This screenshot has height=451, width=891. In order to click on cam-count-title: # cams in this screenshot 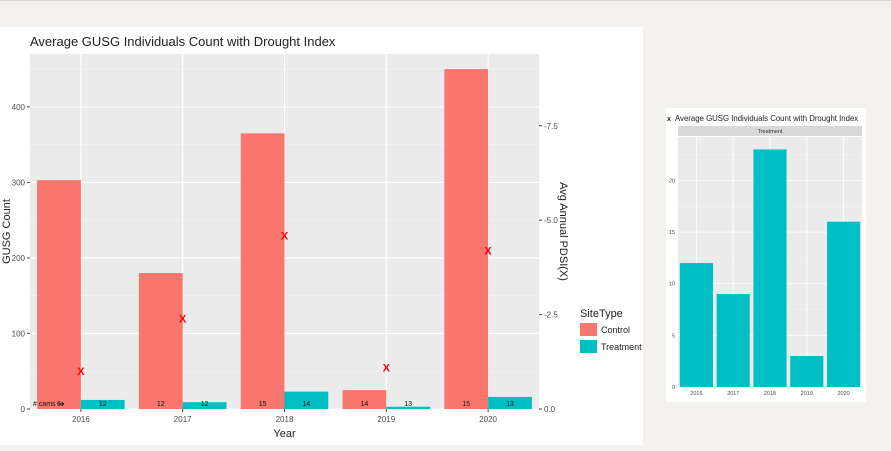, I will do `click(44, 404)`.